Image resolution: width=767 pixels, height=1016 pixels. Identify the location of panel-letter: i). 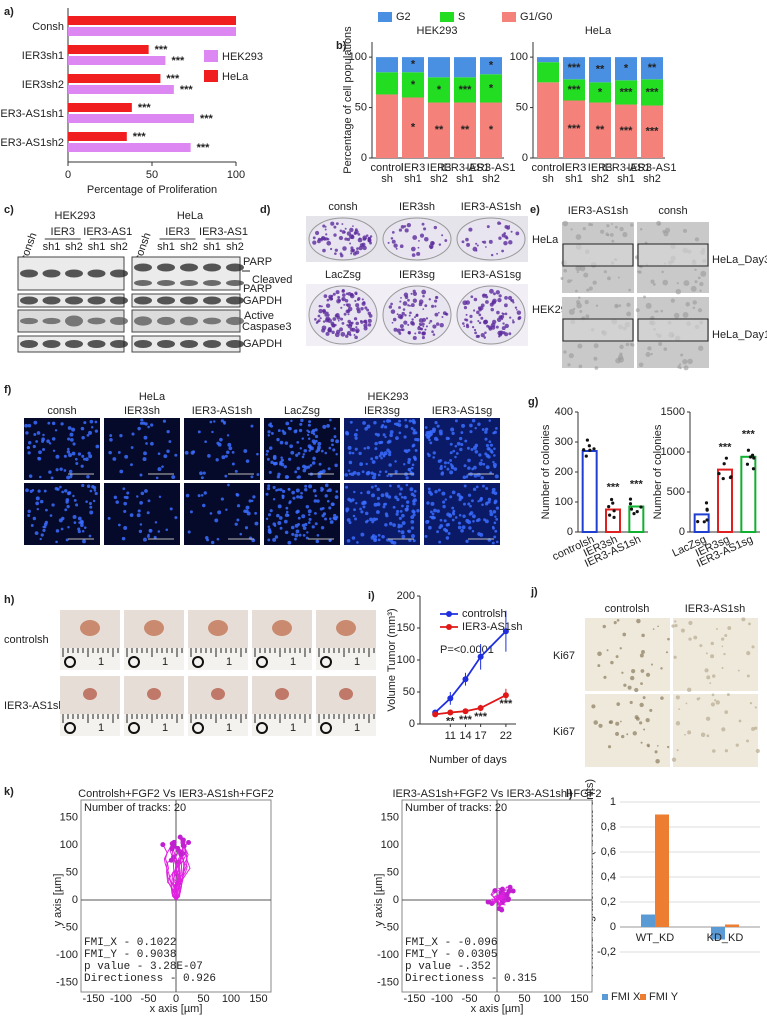
(371, 596).